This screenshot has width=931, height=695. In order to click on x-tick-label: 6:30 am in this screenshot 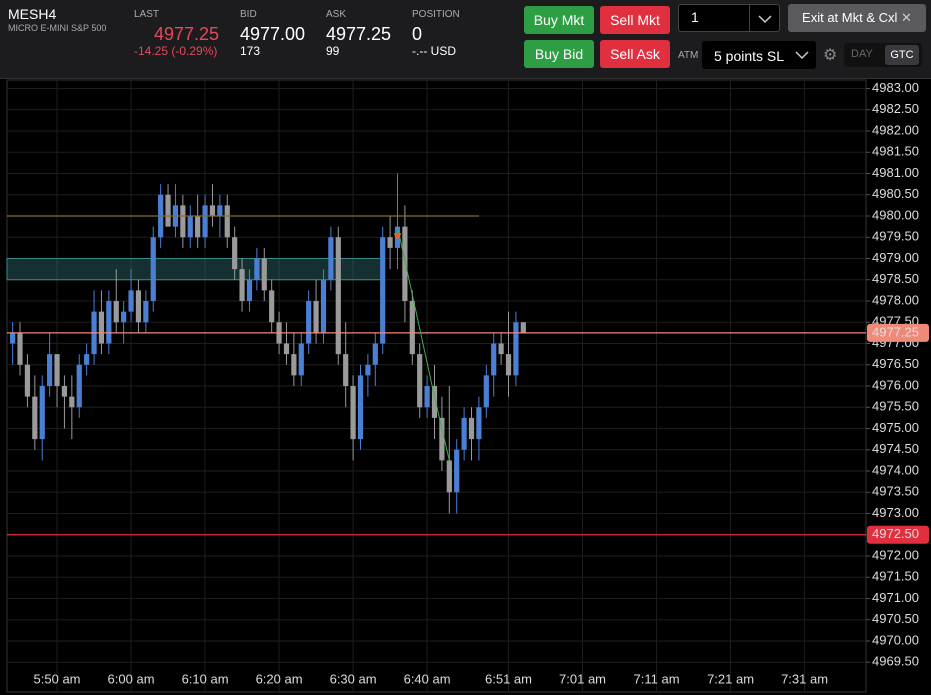, I will do `click(353, 678)`.